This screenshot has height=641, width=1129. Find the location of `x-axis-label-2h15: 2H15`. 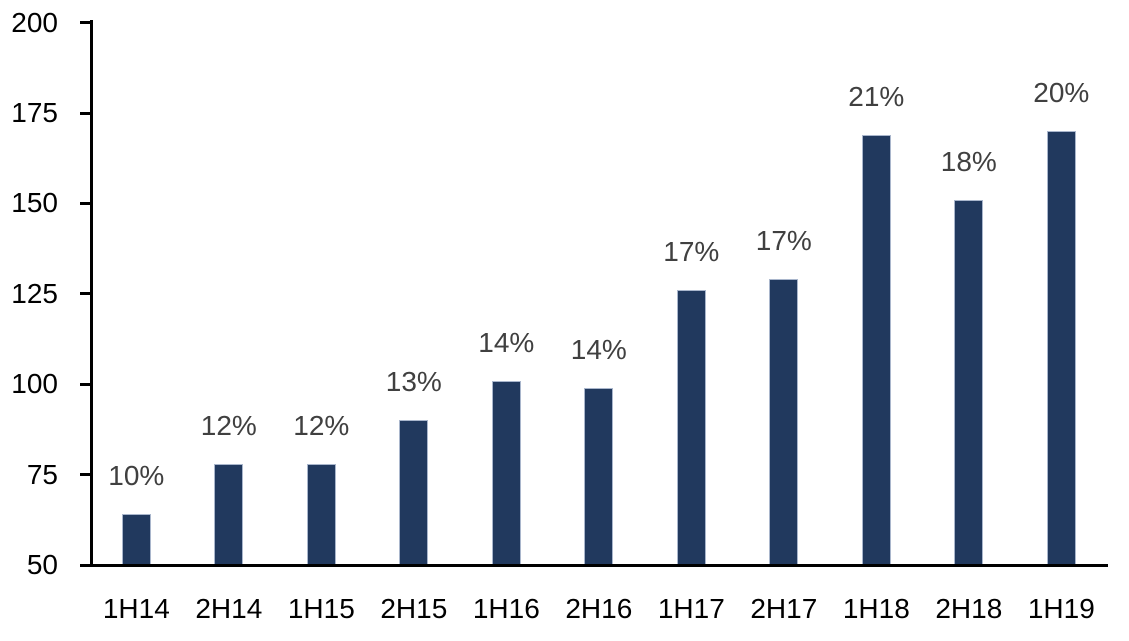

x-axis-label-2h15: 2H15 is located at coordinates (414, 608).